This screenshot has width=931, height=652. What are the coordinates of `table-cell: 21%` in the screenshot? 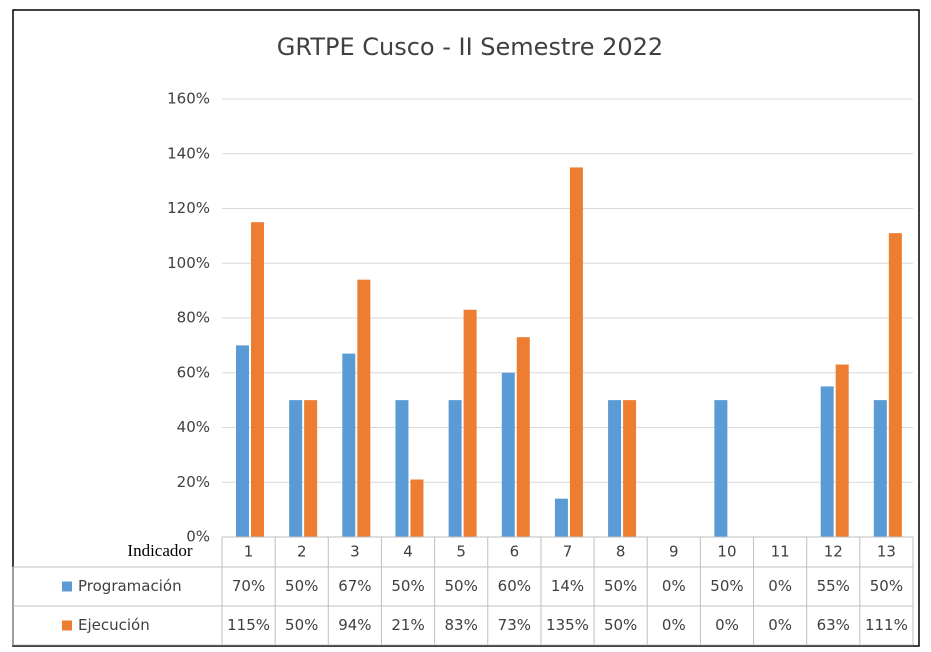 It's located at (407, 625).